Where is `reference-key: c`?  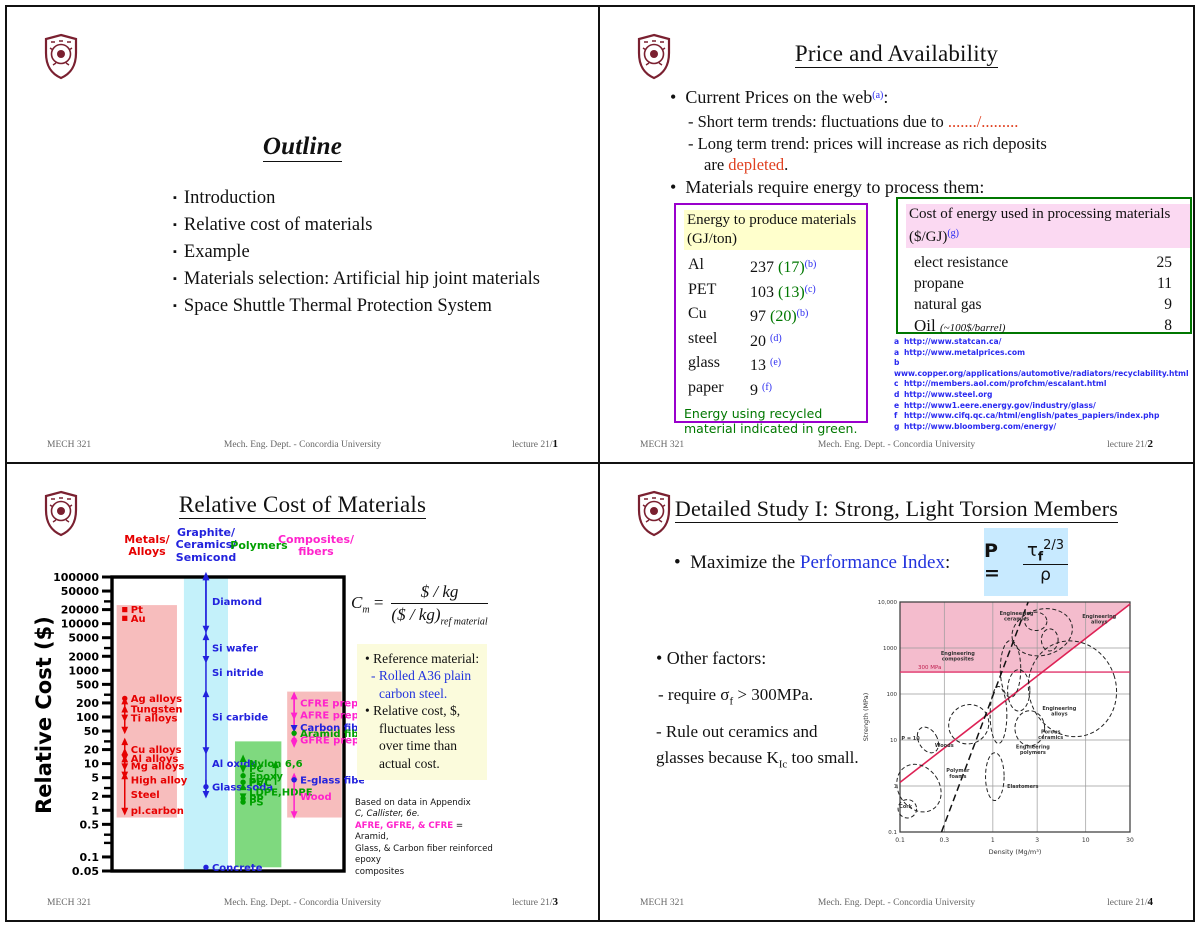 reference-key: c is located at coordinates (896, 384).